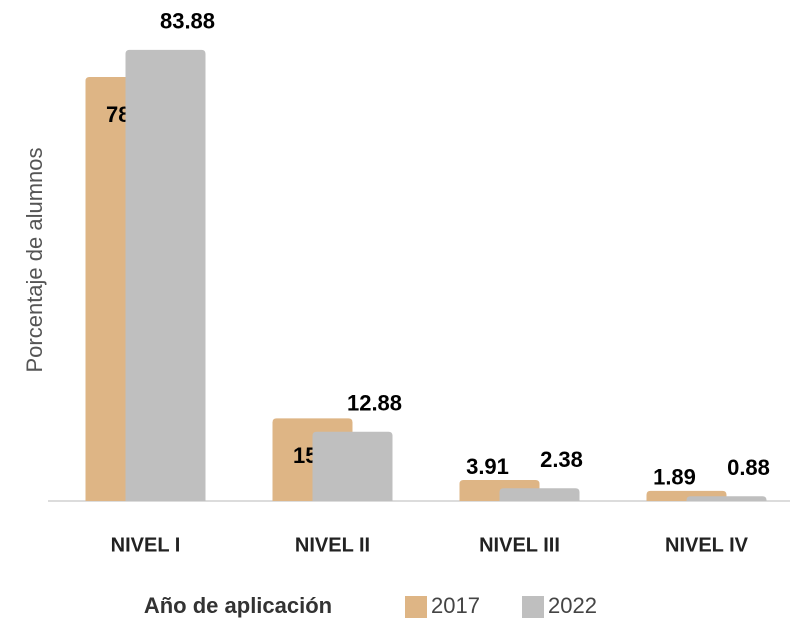 The image size is (797, 626). What do you see at coordinates (238, 605) in the screenshot?
I see `x-axis-label: Año de aplicación` at bounding box center [238, 605].